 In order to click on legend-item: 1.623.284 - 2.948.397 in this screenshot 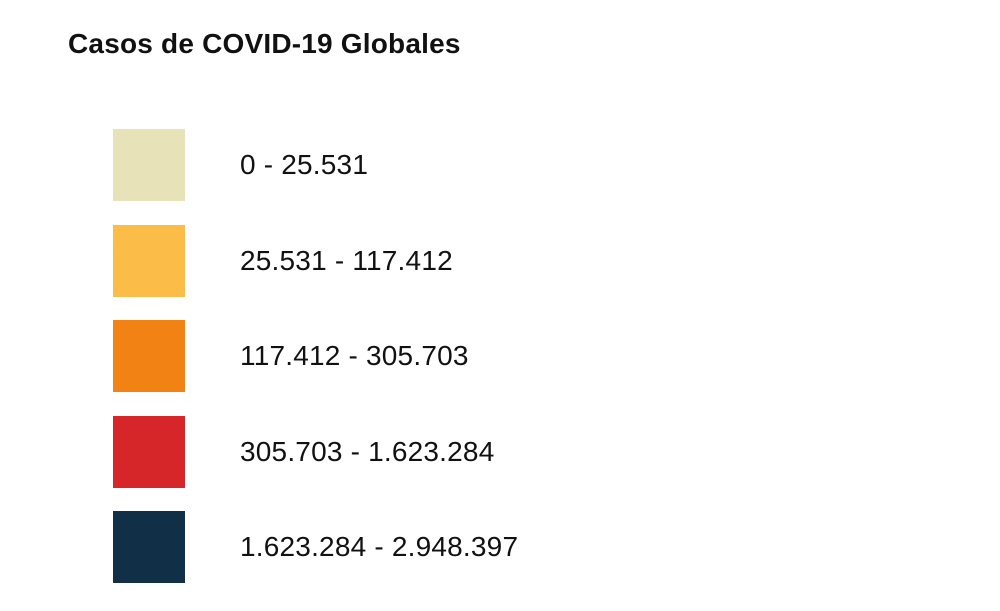, I will do `click(315, 547)`.